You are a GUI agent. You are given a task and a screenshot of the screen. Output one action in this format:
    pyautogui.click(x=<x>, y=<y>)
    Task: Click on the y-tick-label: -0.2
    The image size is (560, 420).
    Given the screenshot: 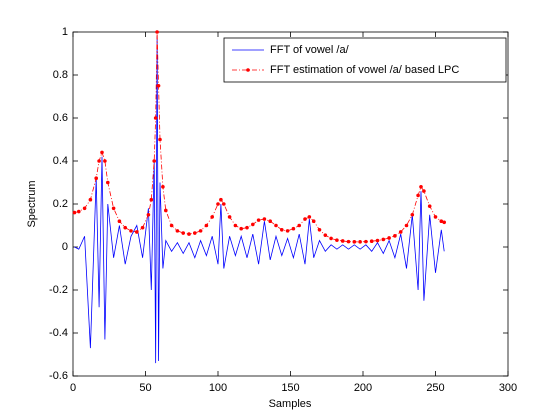 What is the action you would take?
    pyautogui.click(x=58, y=290)
    